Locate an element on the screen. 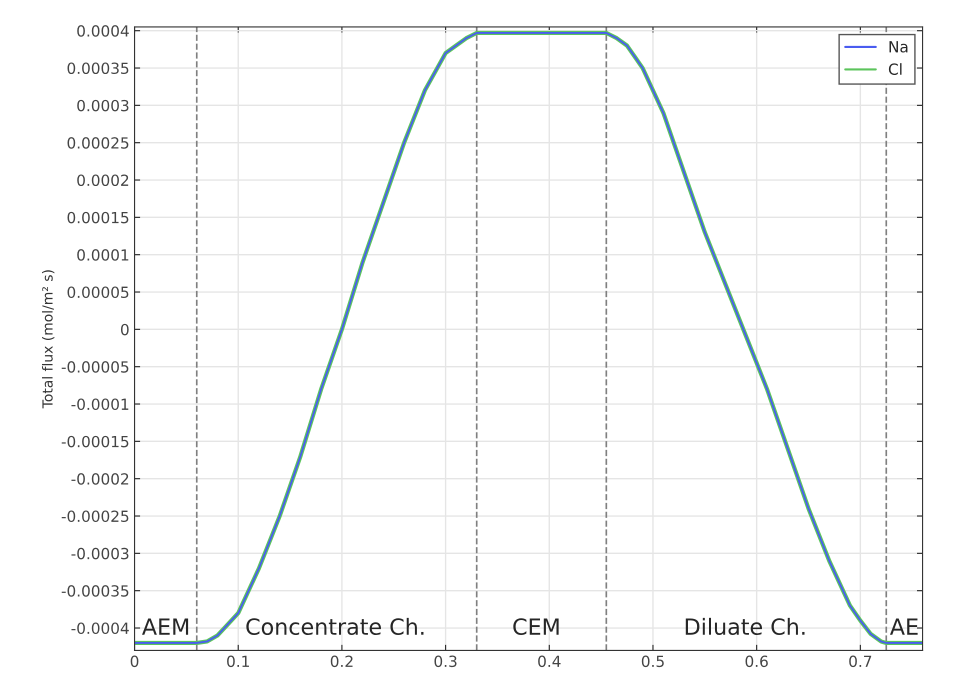 The height and width of the screenshot is (674, 961). x-tick-label: 0.6 is located at coordinates (757, 662).